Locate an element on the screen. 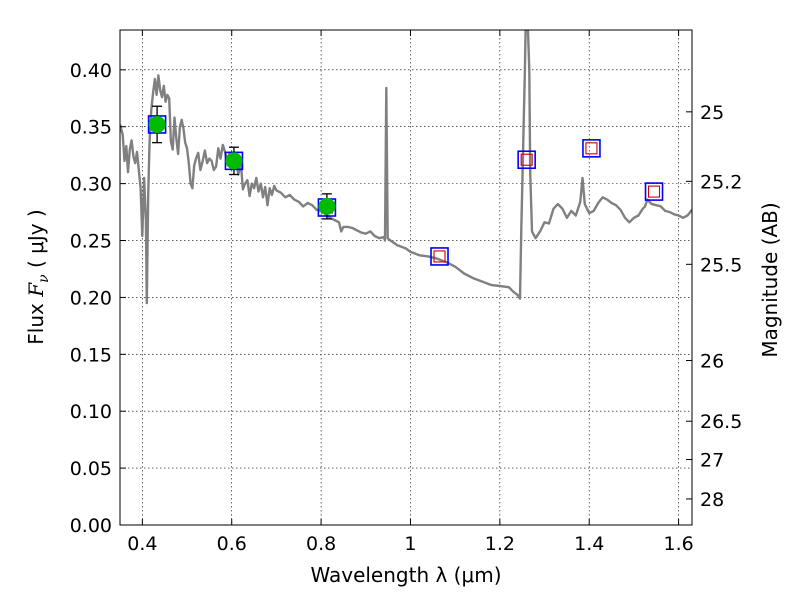 The width and height of the screenshot is (800, 600). y-axis-label-subscript: ν is located at coordinates (44, 278).